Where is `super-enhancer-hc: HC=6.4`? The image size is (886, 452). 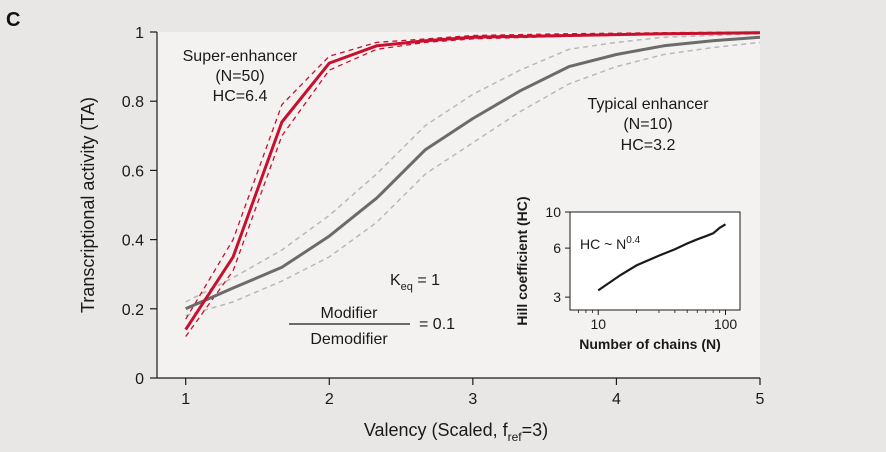
super-enhancer-hc: HC=6.4 is located at coordinates (240, 96).